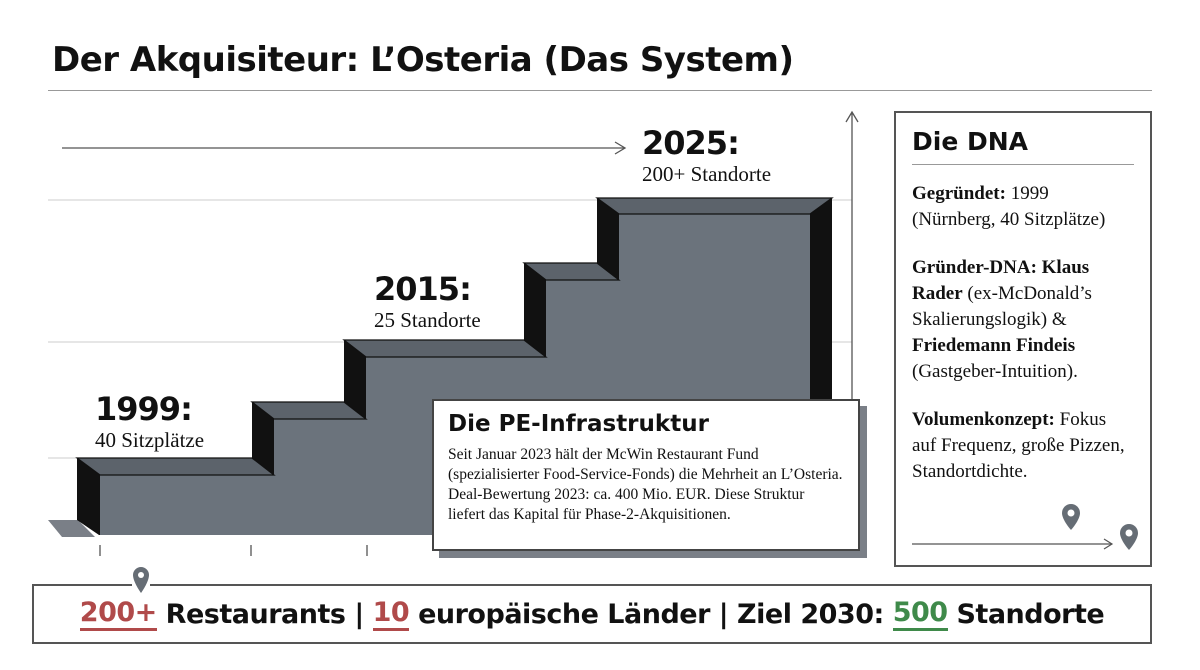 The width and height of the screenshot is (1200, 670). I want to click on step-2015: 2015: 25 Standorte, so click(427, 301).